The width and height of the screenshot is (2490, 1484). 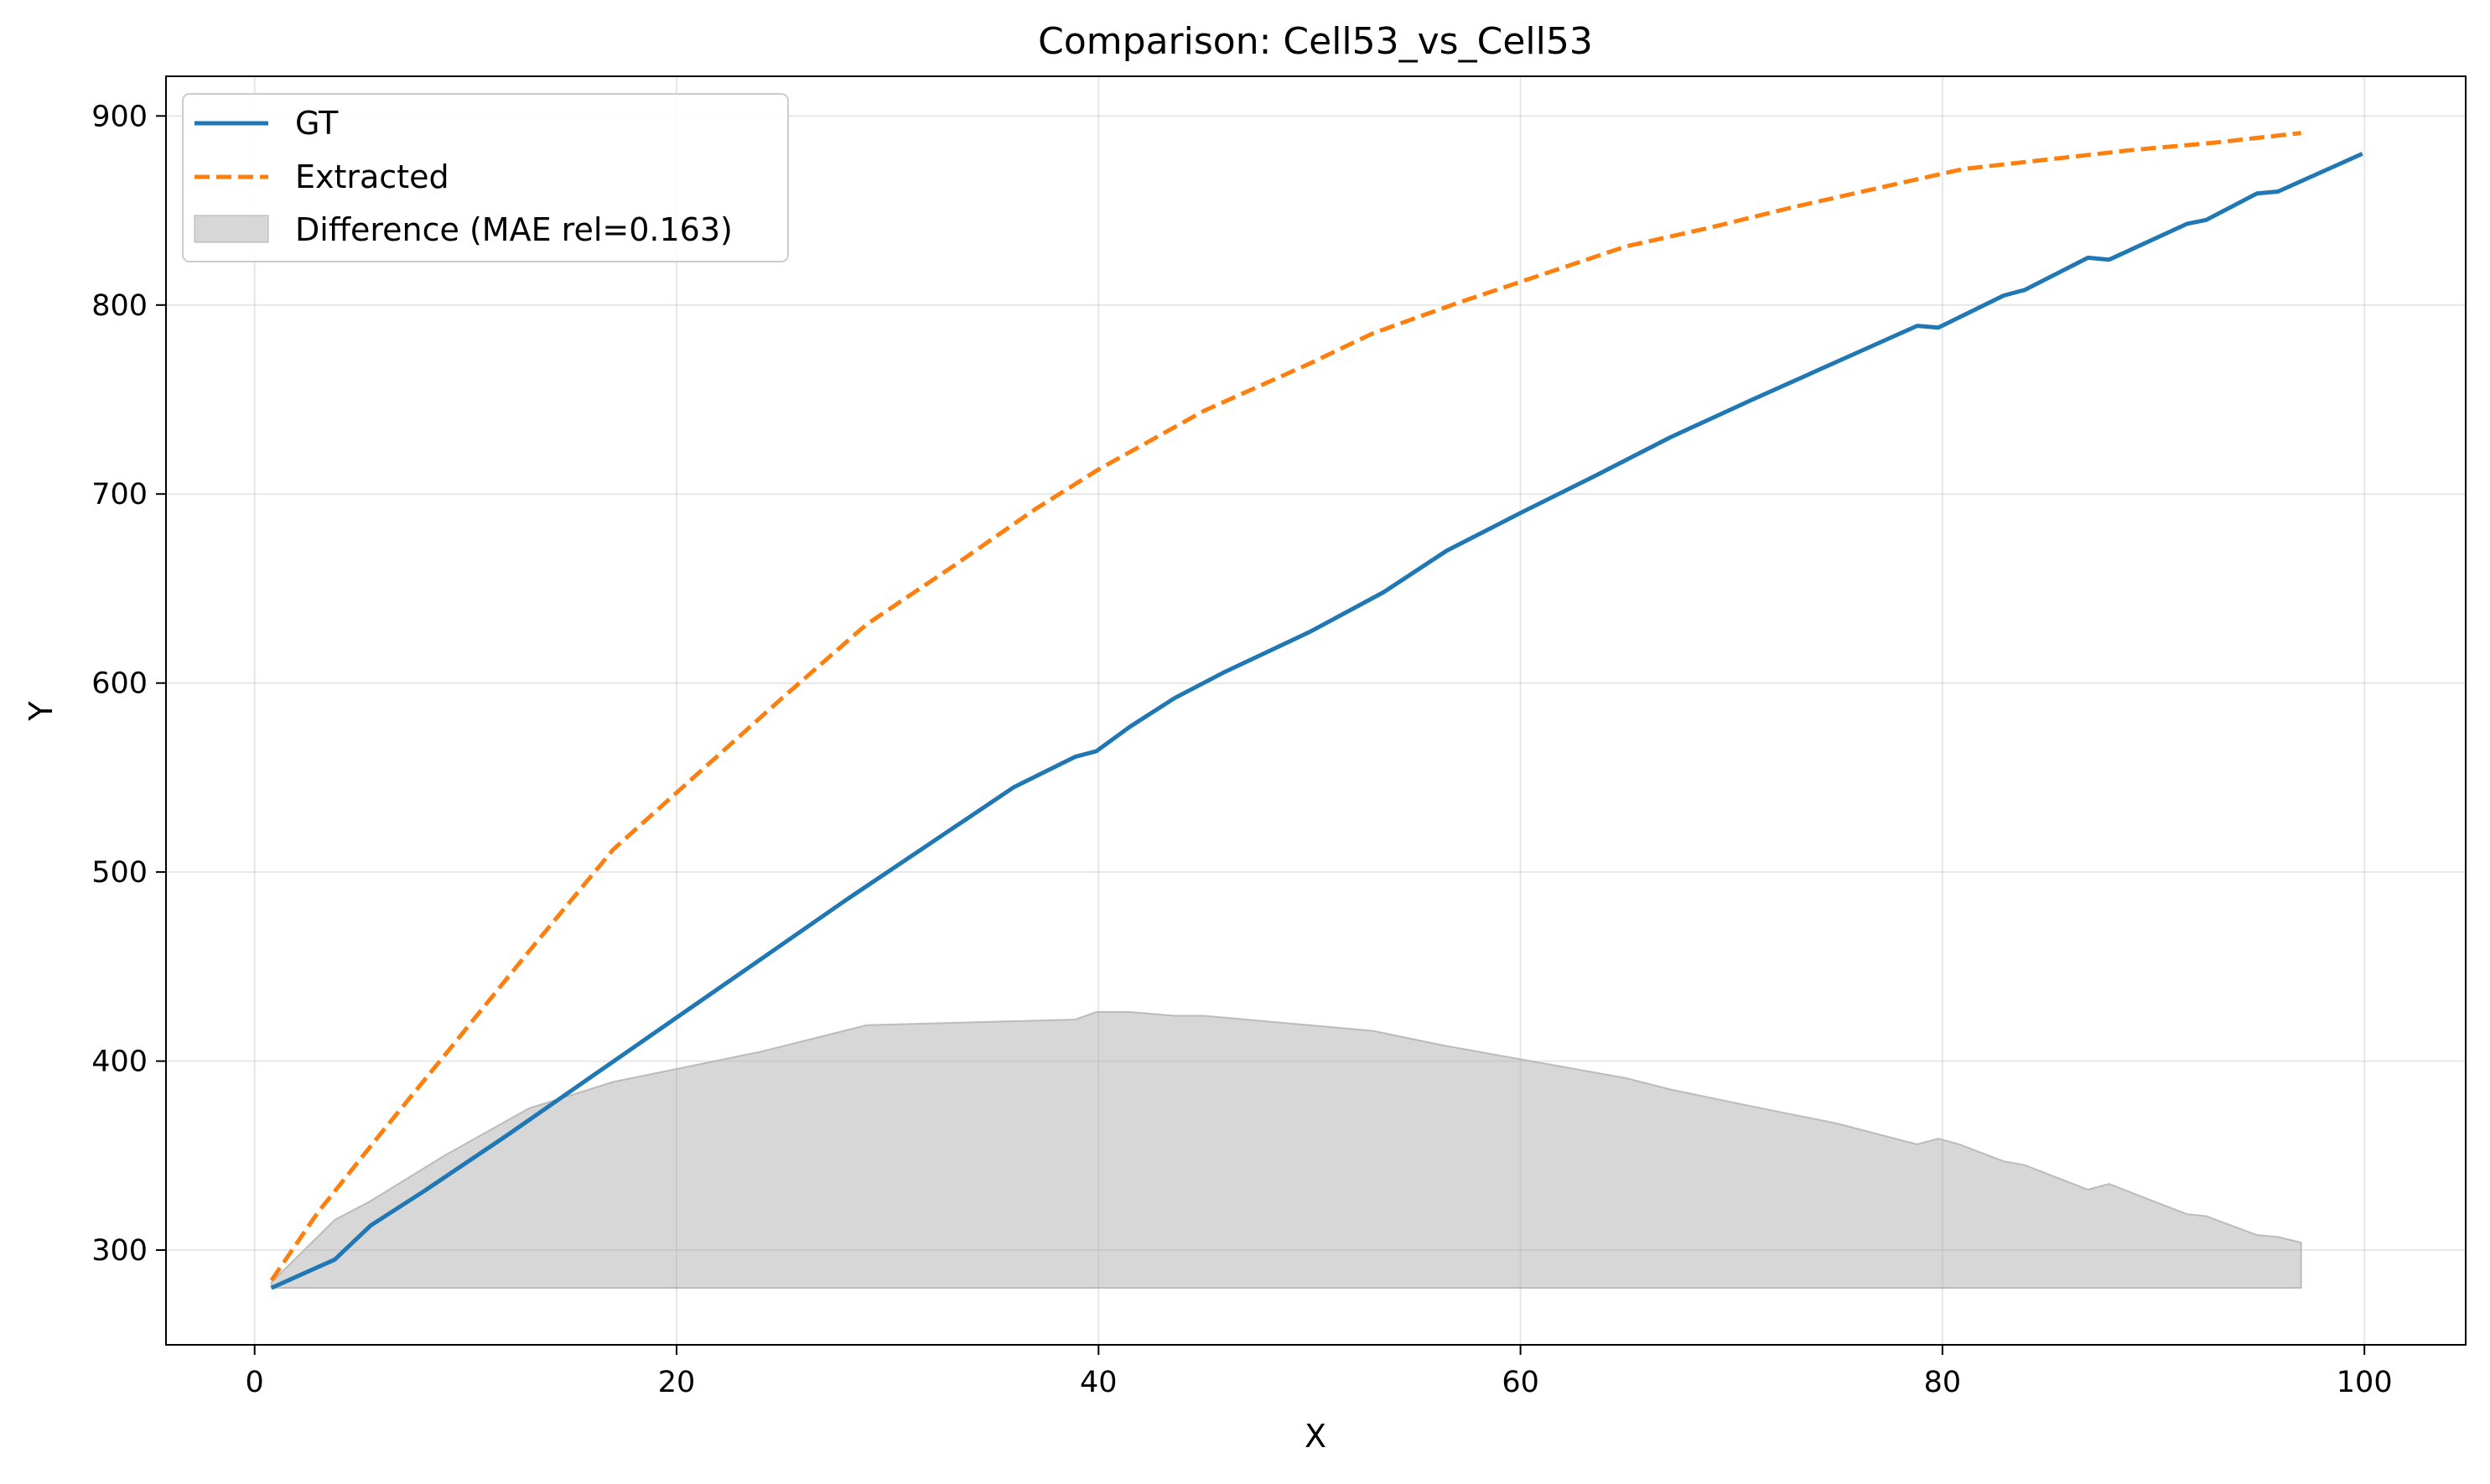 What do you see at coordinates (1315, 41) in the screenshot?
I see `chart-title: Comparison: Cell53_vs_Cell53` at bounding box center [1315, 41].